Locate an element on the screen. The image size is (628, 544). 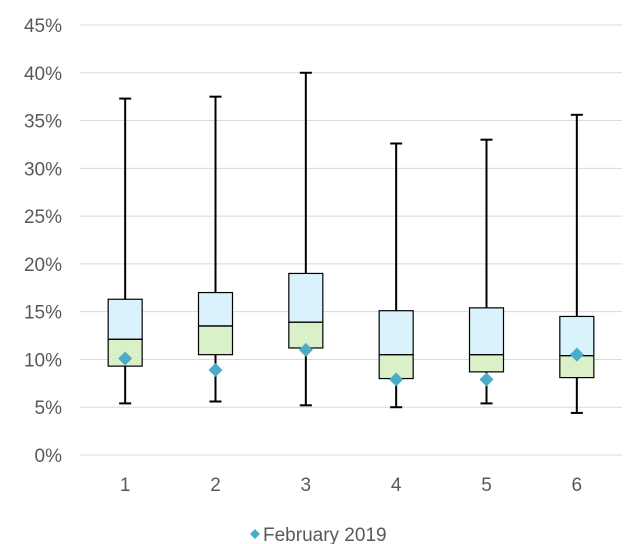
x-tick-label: 2 is located at coordinates (215, 485).